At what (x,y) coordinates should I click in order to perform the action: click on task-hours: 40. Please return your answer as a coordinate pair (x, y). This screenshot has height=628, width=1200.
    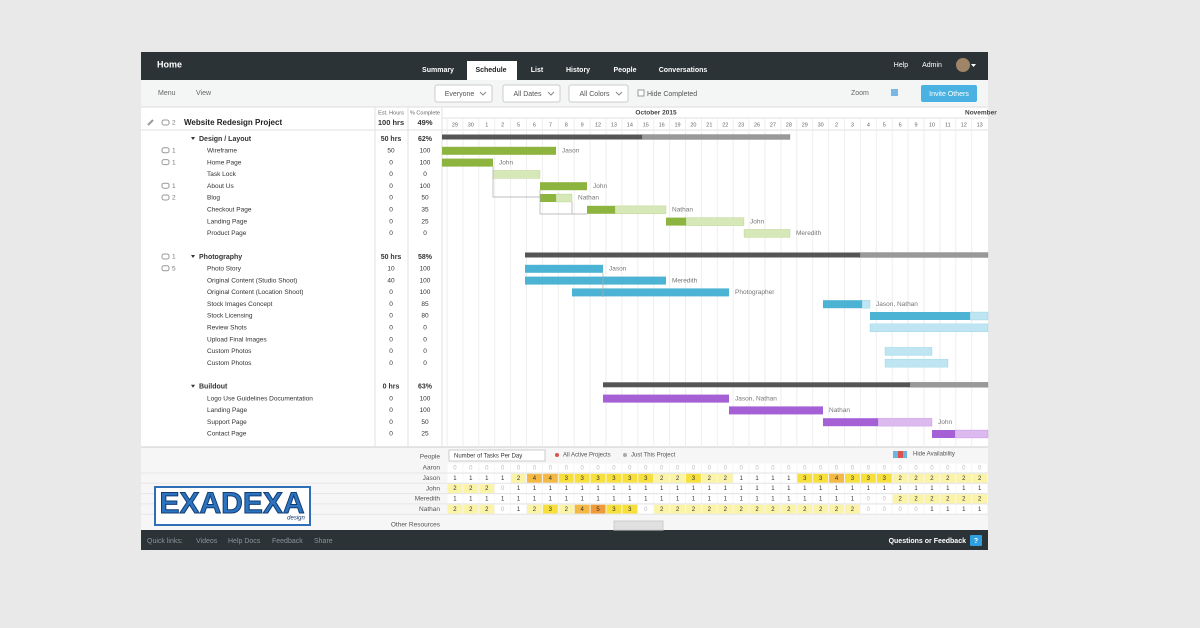
    Looking at the image, I should click on (391, 280).